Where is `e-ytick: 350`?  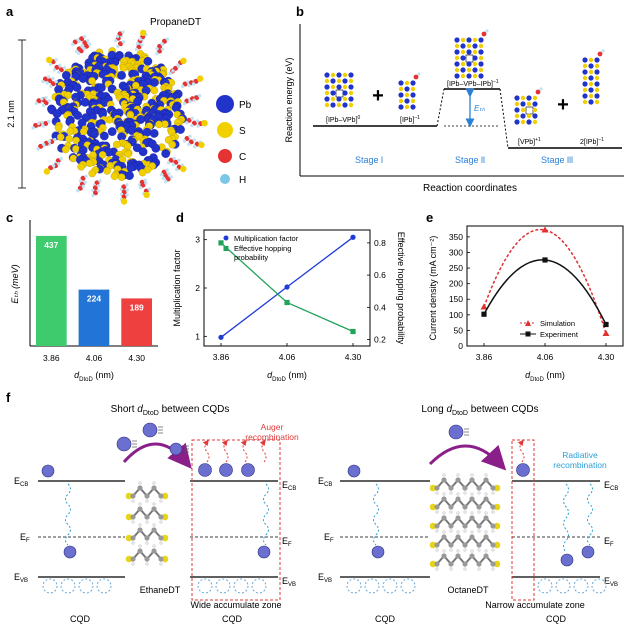 e-ytick: 350 is located at coordinates (456, 237).